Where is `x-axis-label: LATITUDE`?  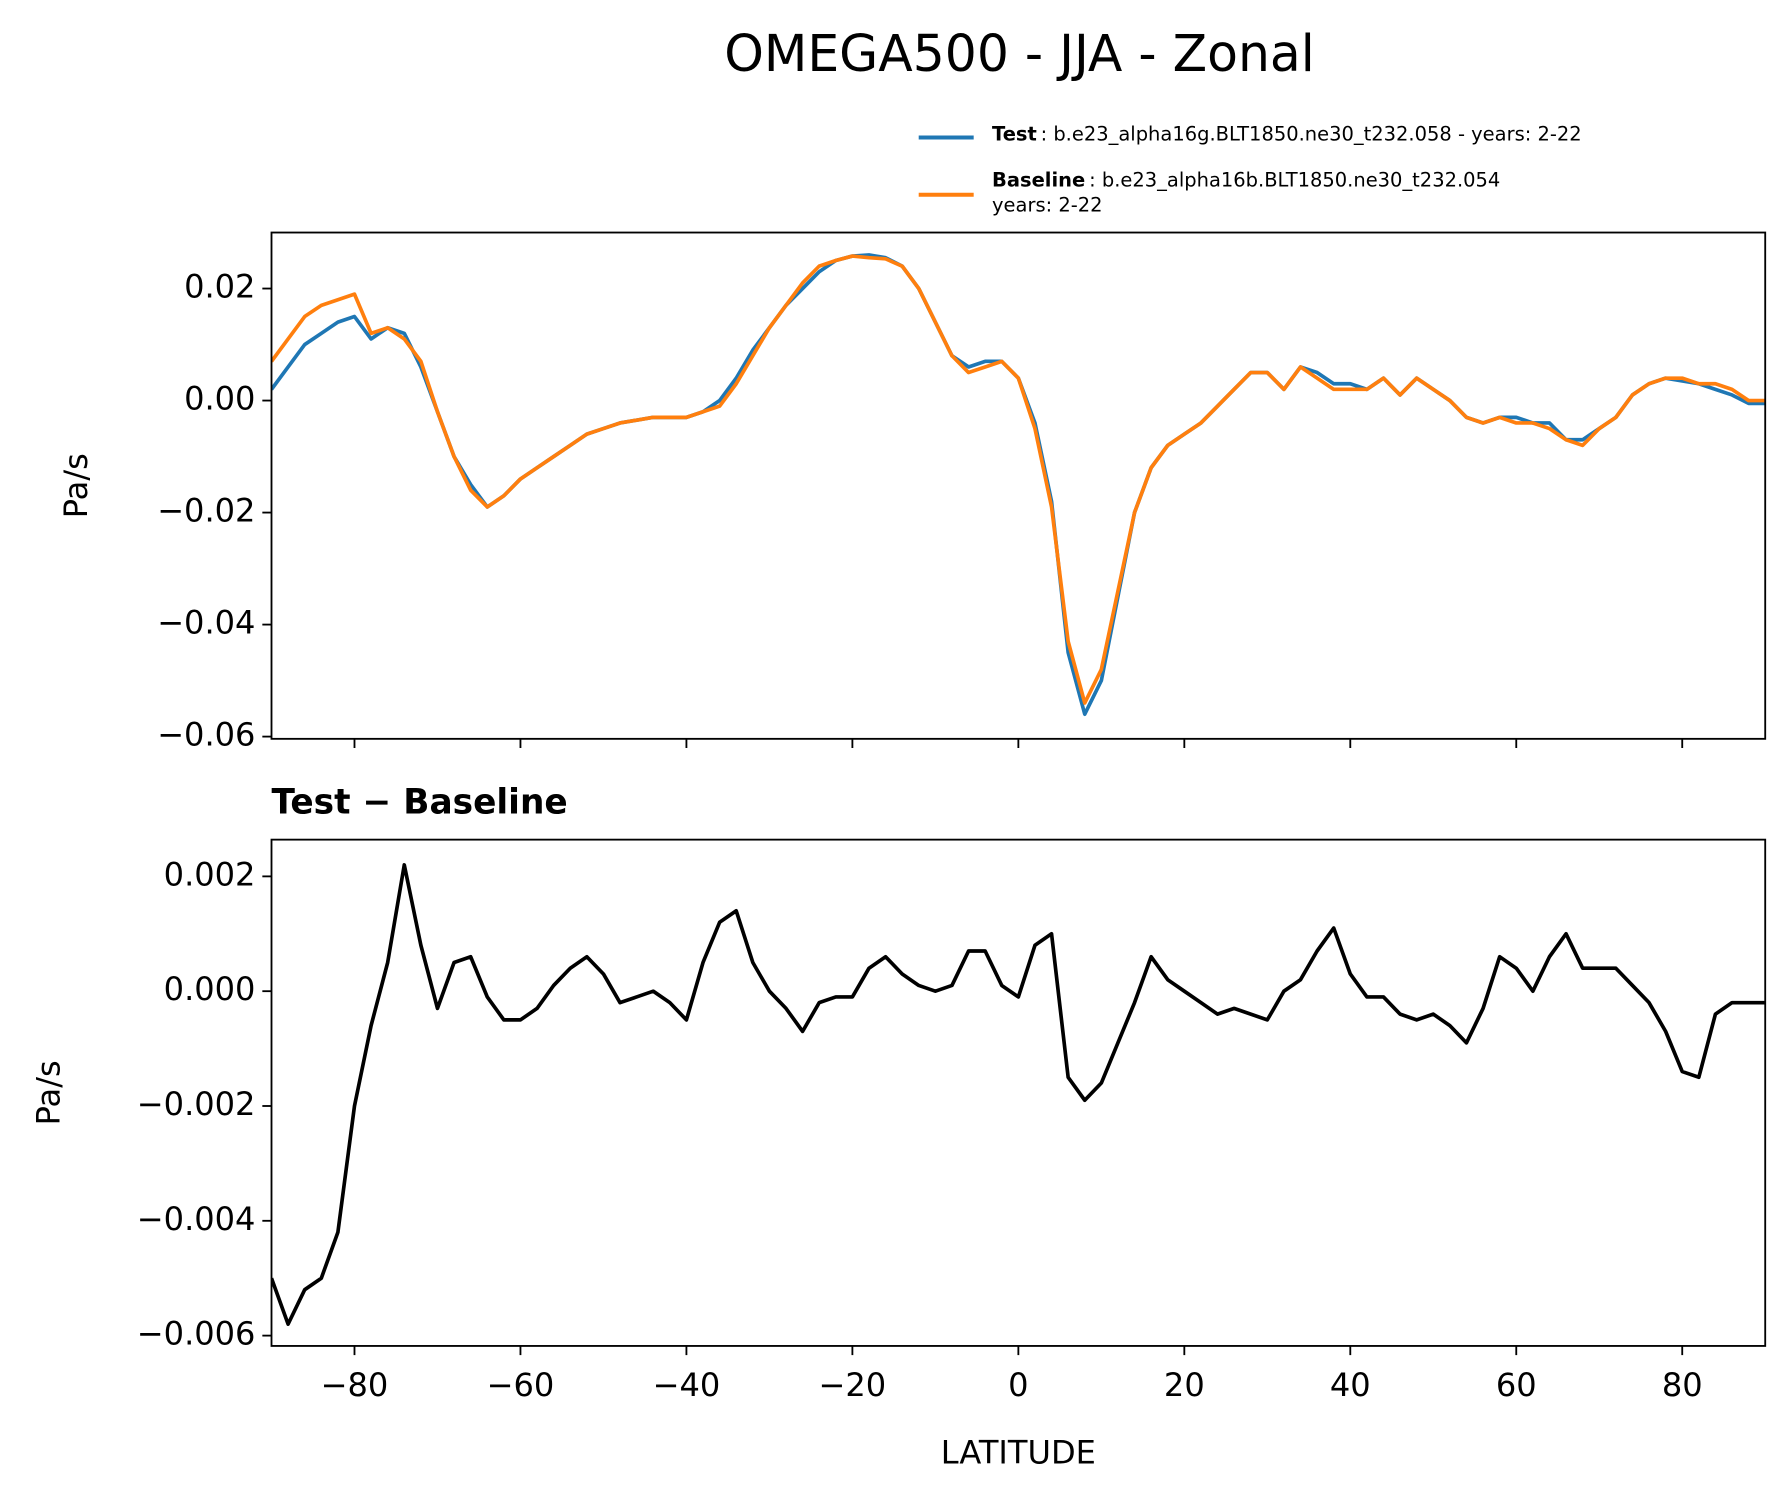
x-axis-label: LATITUDE is located at coordinates (1018, 1453).